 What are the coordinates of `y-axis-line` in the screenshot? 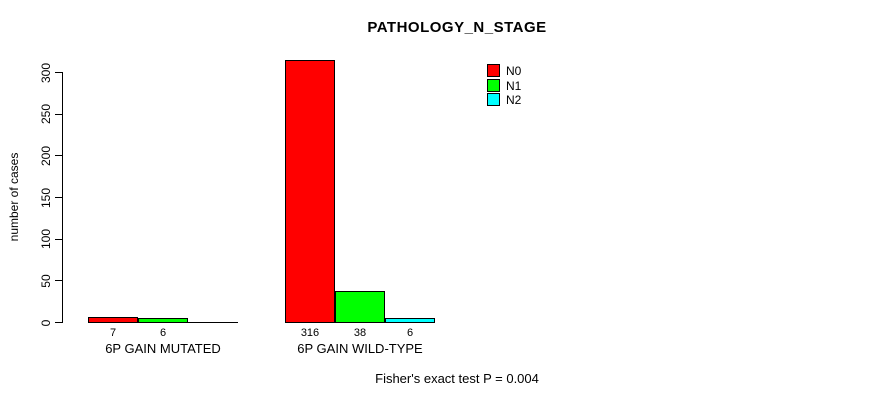 It's located at (62, 197).